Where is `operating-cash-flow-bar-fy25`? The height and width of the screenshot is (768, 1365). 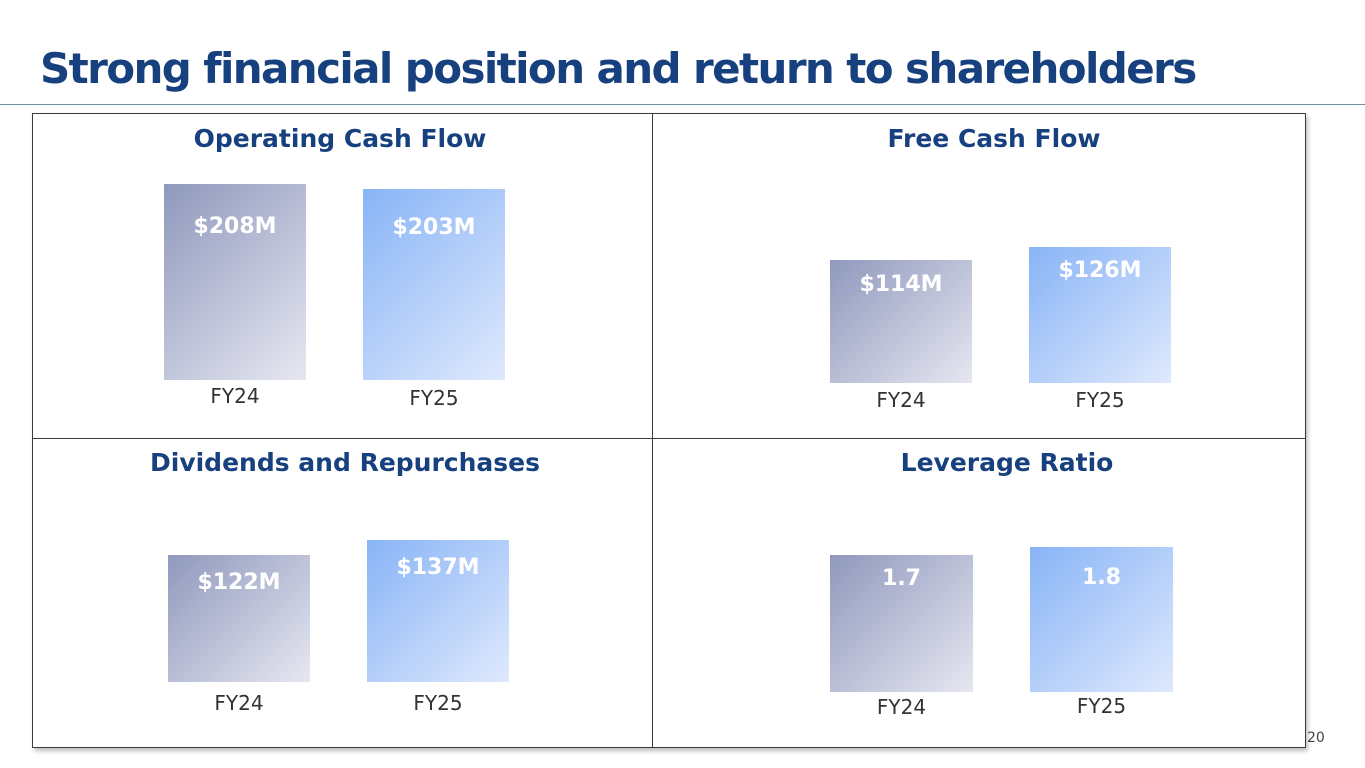
operating-cash-flow-bar-fy25 is located at coordinates (434, 284).